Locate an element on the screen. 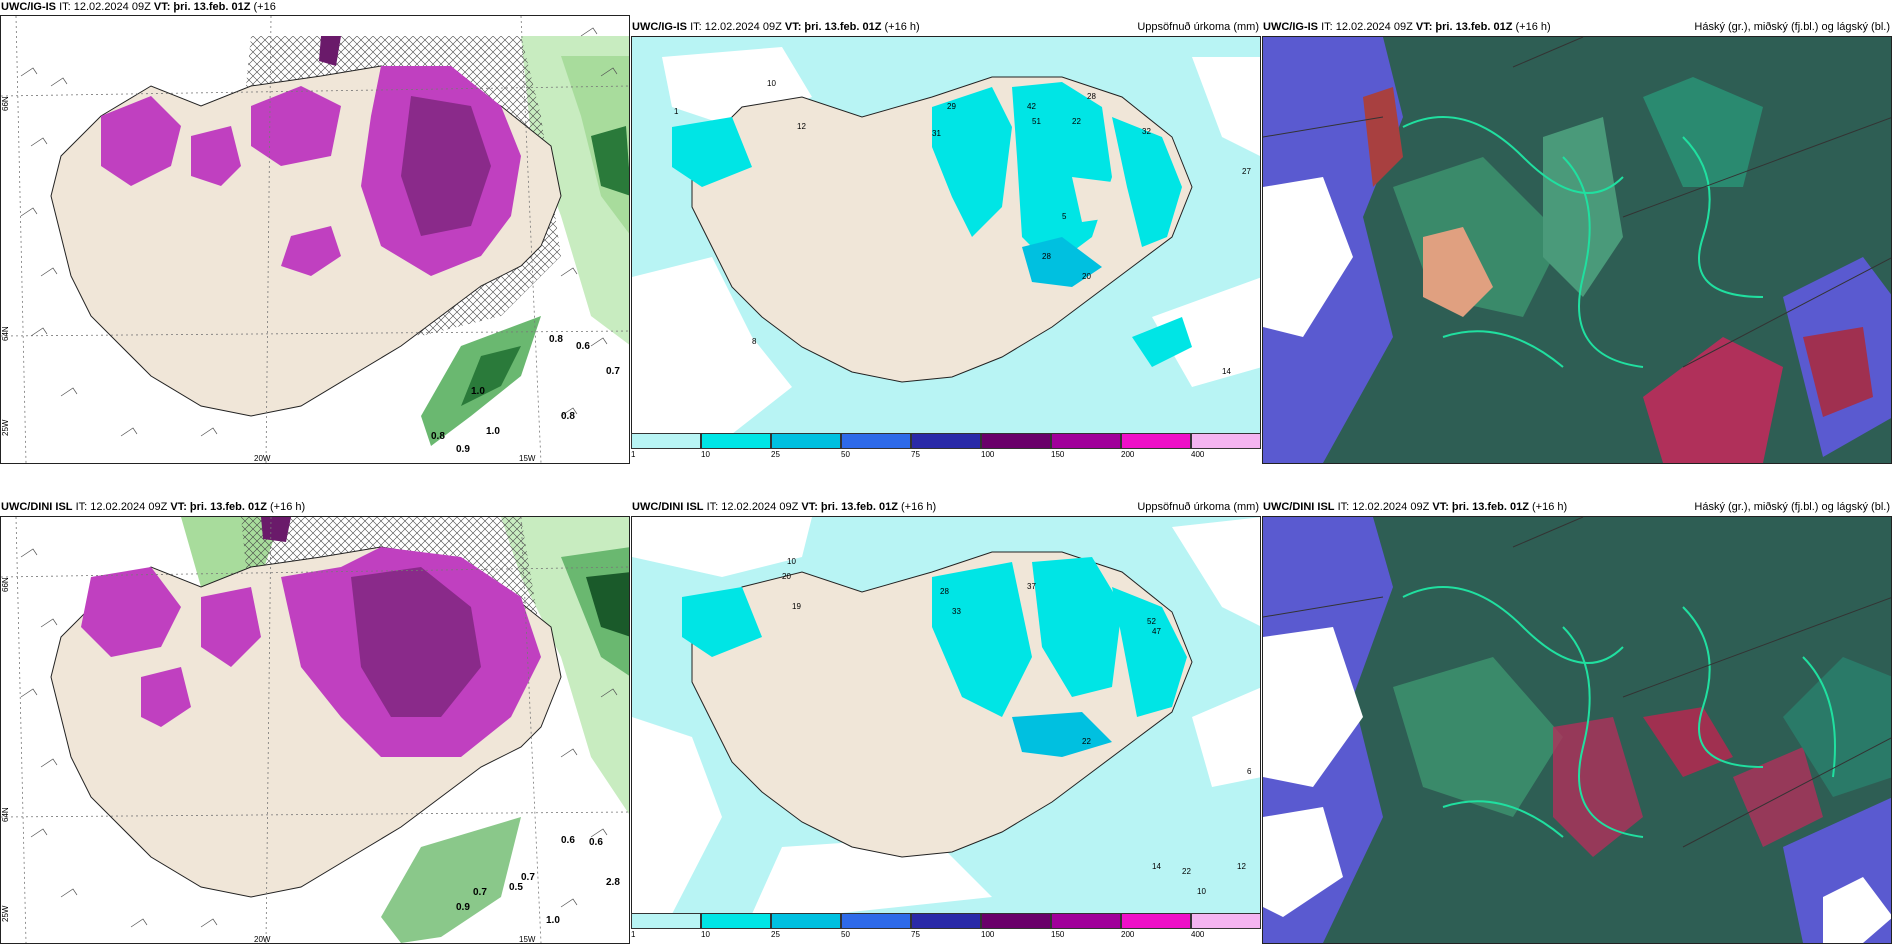 Image resolution: width=1900 pixels, height=950 pixels. precip-value: 47 is located at coordinates (1156, 631).